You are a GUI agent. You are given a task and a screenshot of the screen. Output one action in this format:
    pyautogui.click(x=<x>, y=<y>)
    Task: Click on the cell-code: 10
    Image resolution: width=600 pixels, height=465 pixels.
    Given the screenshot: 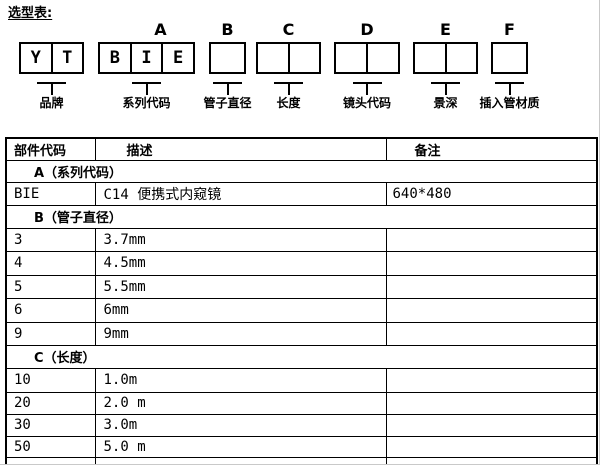 What is the action you would take?
    pyautogui.click(x=50, y=380)
    